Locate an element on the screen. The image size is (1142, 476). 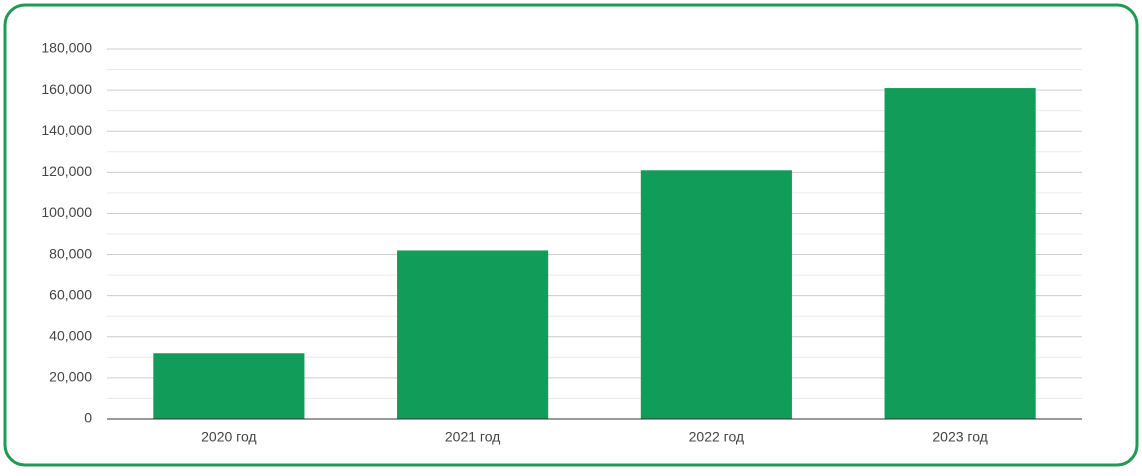
y-tick-label: 60,000 is located at coordinates (70, 294).